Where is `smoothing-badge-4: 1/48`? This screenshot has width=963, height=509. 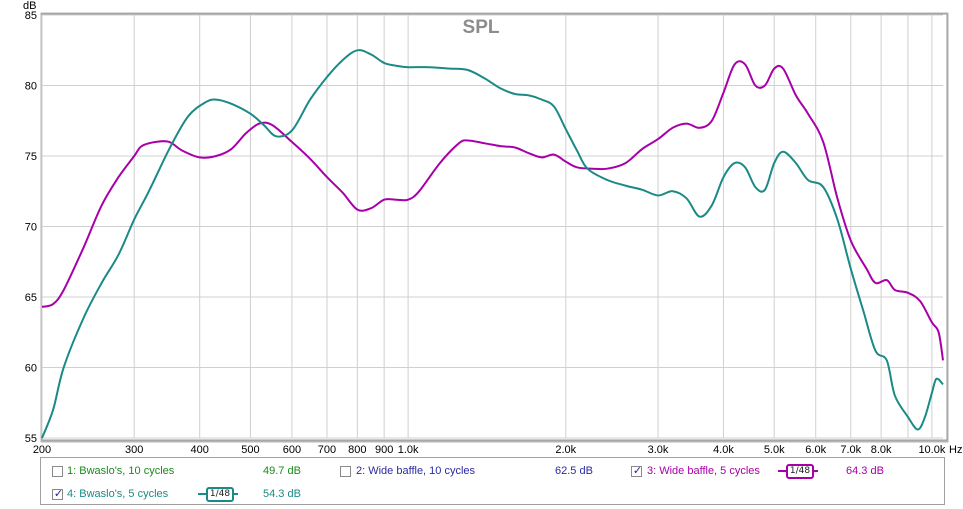
smoothing-badge-4: 1/48 is located at coordinates (218, 494).